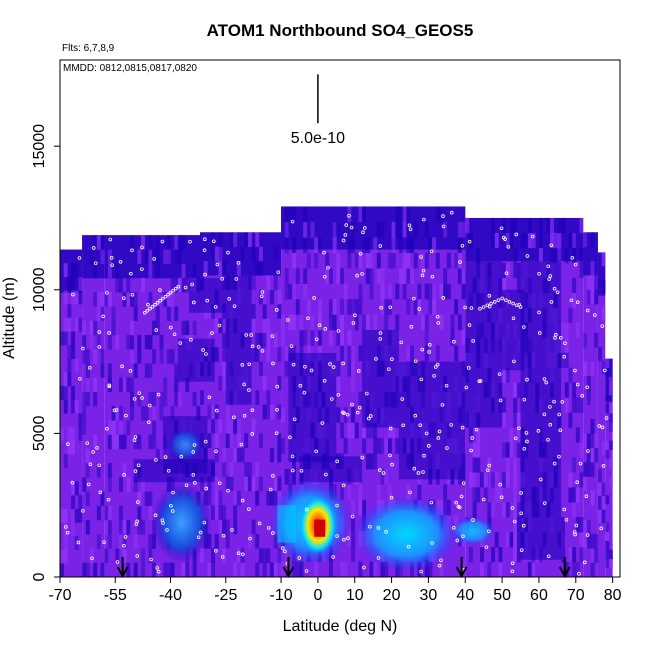  Describe the element at coordinates (288, 572) in the screenshot. I see `flight-arrow-head` at that location.